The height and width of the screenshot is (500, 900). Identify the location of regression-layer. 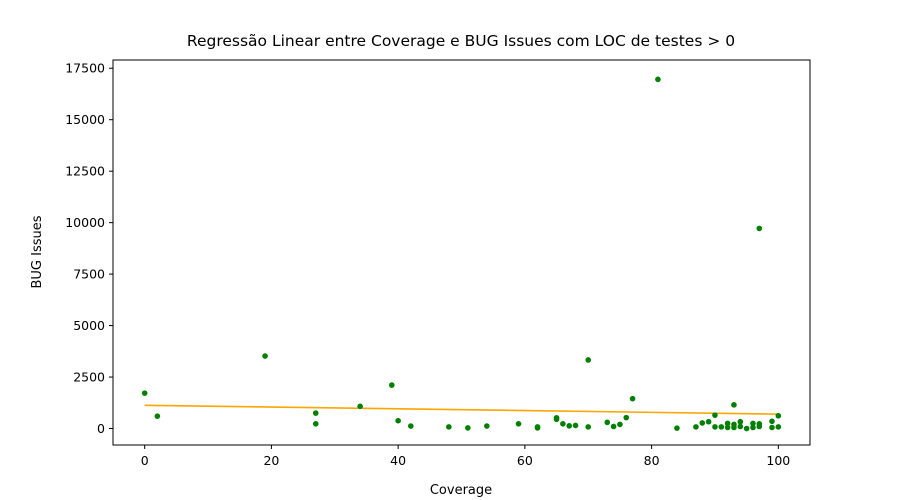
(461, 409).